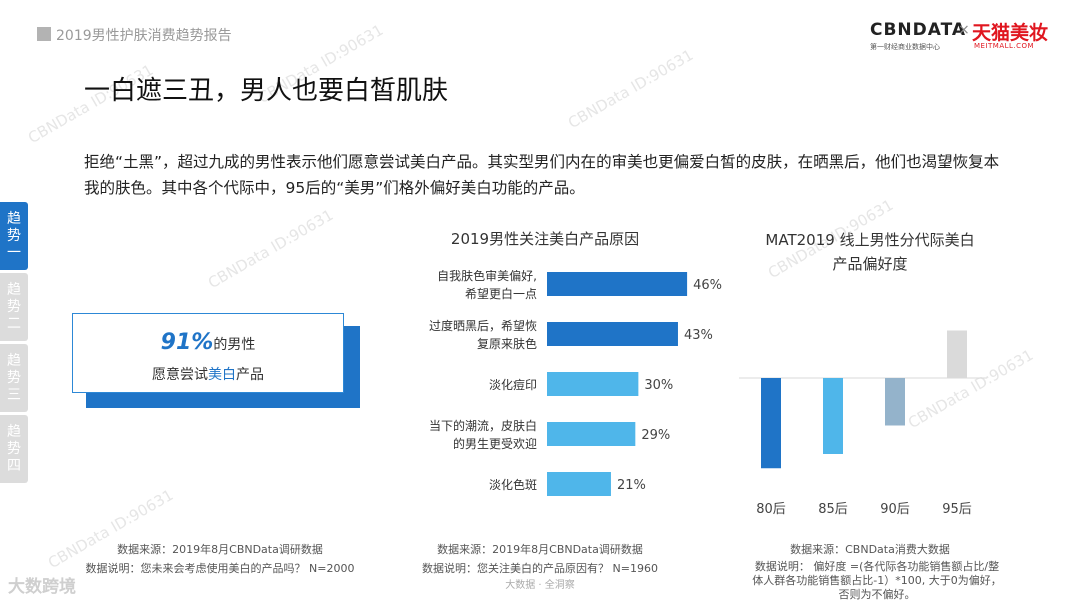 The width and height of the screenshot is (1080, 608). What do you see at coordinates (250, 375) in the screenshot?
I see `kpi-line-2-post: 产品` at bounding box center [250, 375].